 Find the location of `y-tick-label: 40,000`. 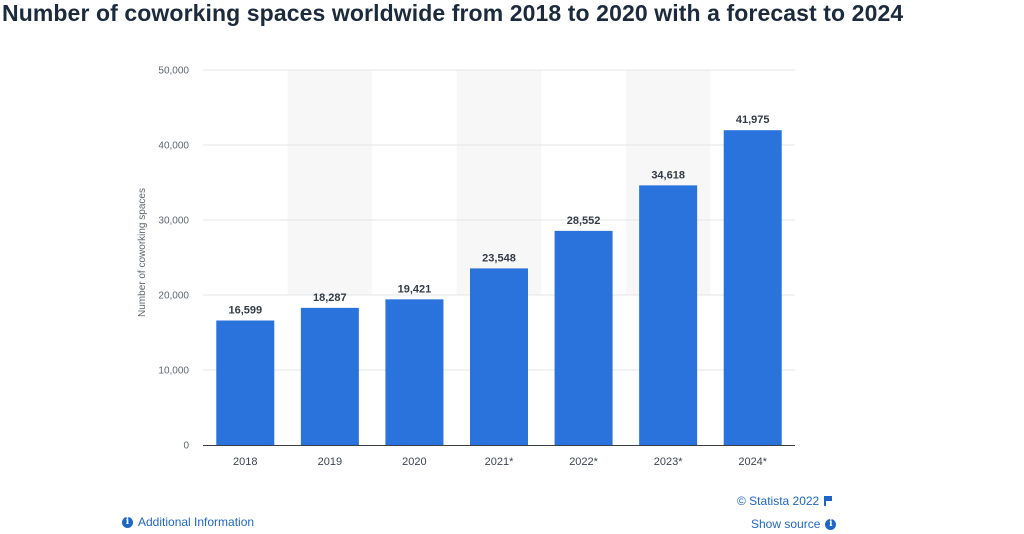

y-tick-label: 40,000 is located at coordinates (173, 146).